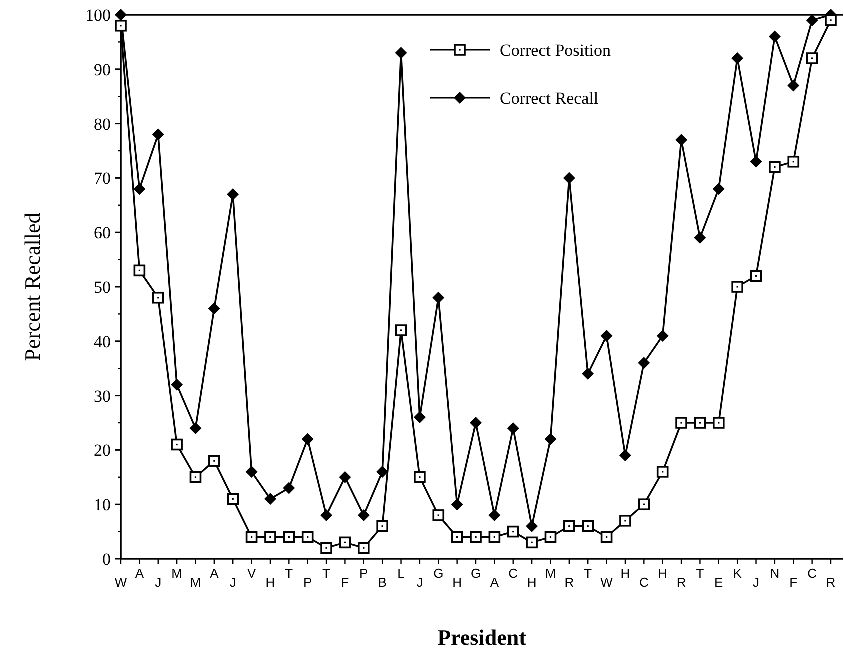 This screenshot has width=844, height=667. What do you see at coordinates (775, 573) in the screenshot?
I see `x-tick-label: N` at bounding box center [775, 573].